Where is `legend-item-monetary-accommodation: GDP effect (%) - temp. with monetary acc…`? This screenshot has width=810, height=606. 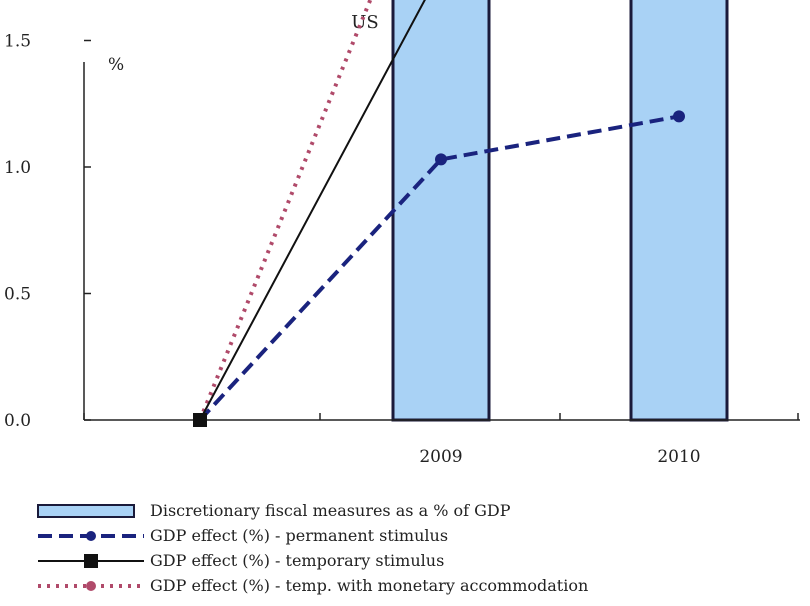 legend-item-monetary-accommodation: GDP effect (%) - temp. with monetary acc… is located at coordinates (422, 585).